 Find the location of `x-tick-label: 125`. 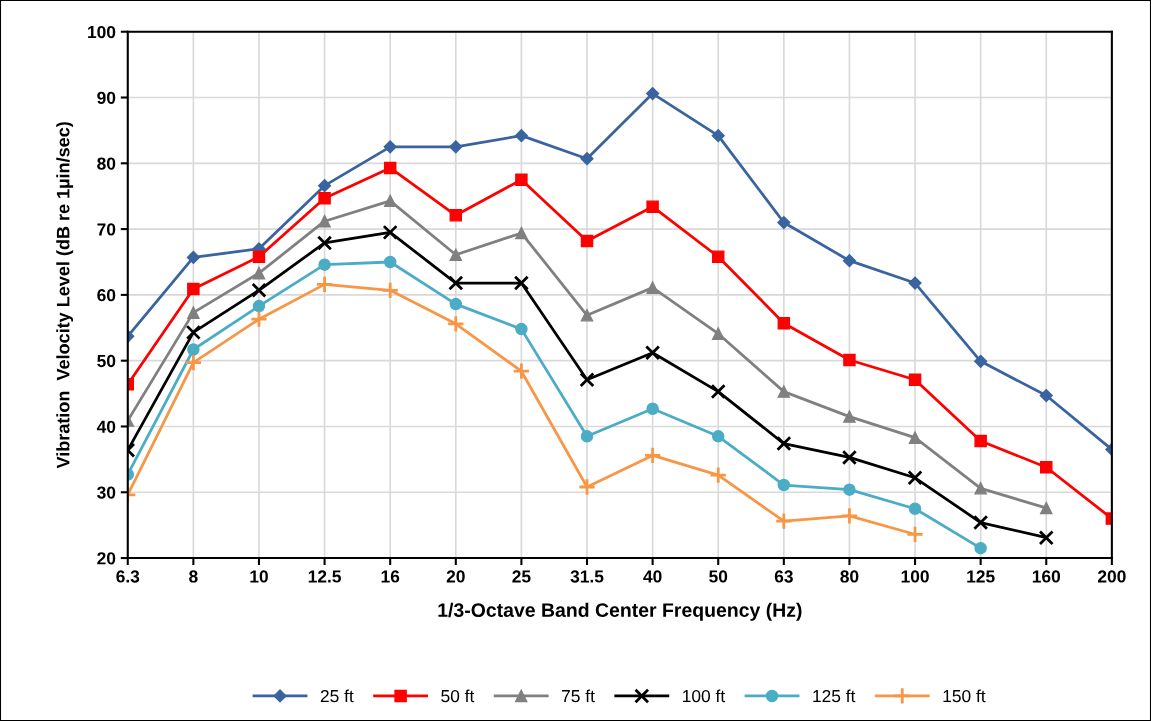

x-tick-label: 125 is located at coordinates (981, 576).